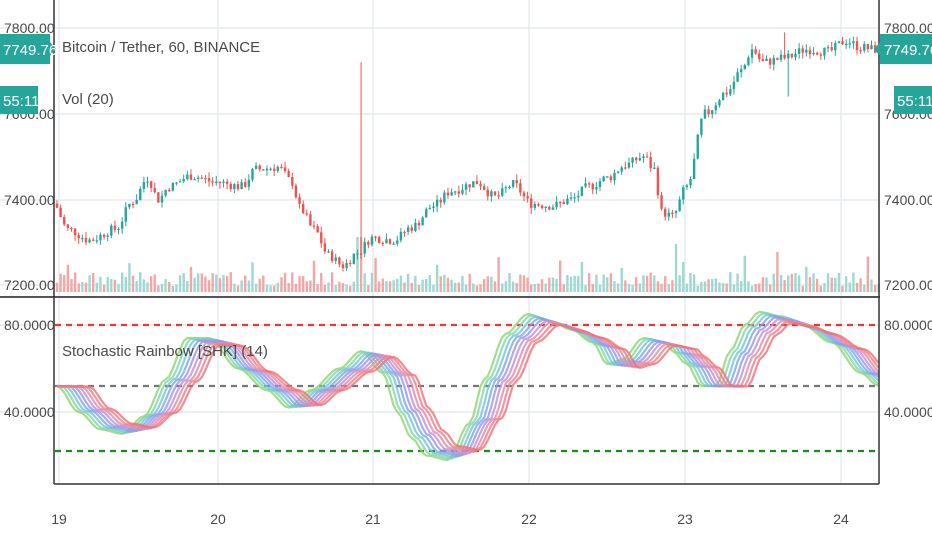 This screenshot has width=932, height=550. What do you see at coordinates (88, 99) in the screenshot?
I see `volume-legend: Vol (20)` at bounding box center [88, 99].